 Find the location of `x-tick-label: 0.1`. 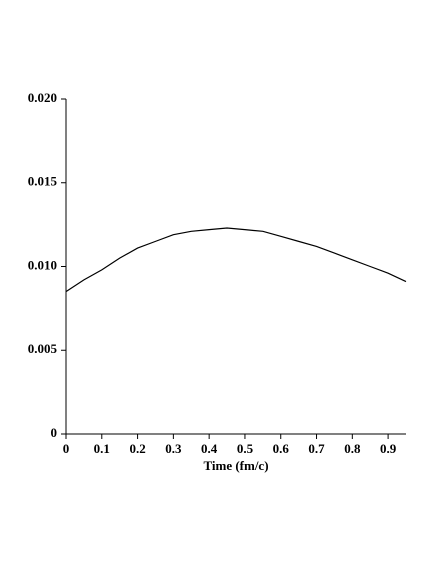

x-tick-label: 0.1 is located at coordinates (102, 448).